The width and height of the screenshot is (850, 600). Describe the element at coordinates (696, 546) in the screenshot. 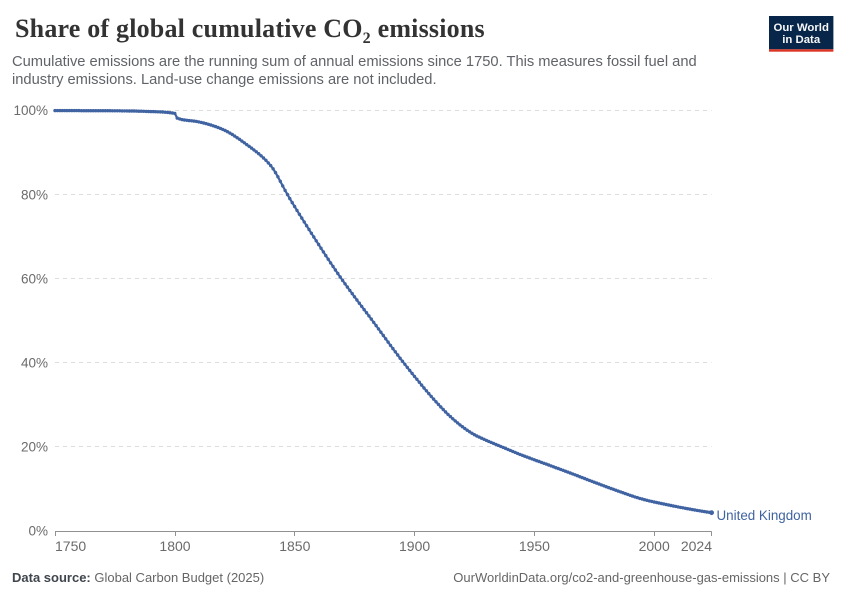

I see `svg-text: 2024` at that location.